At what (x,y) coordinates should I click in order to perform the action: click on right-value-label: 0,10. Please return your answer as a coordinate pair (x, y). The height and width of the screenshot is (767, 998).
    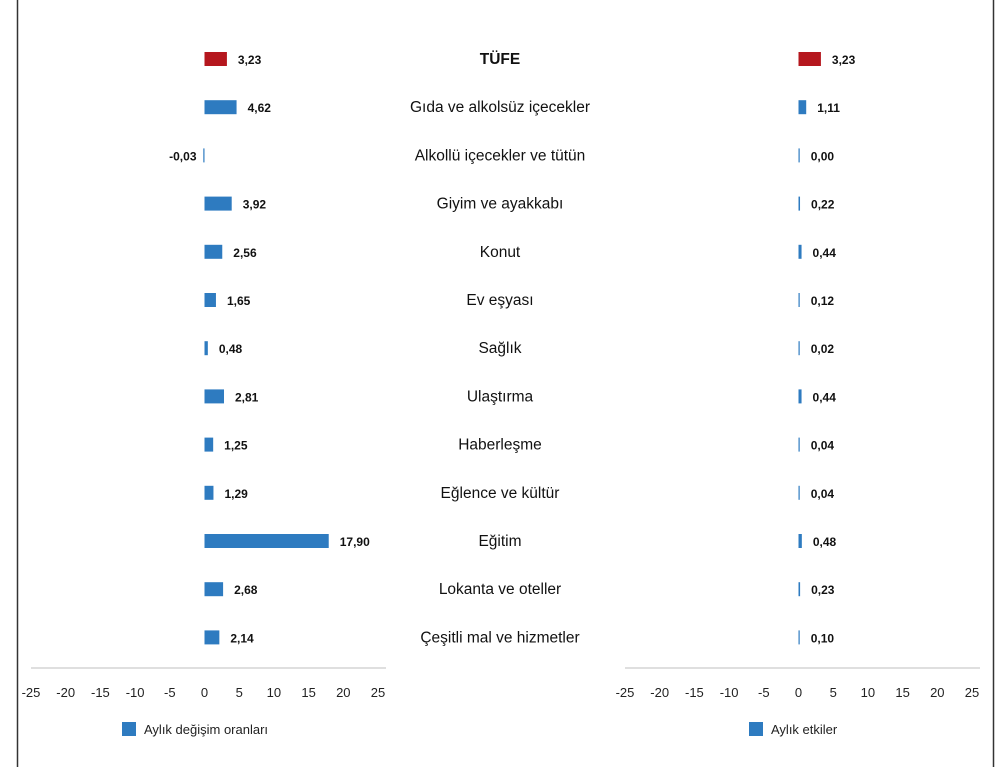
    Looking at the image, I should click on (823, 638).